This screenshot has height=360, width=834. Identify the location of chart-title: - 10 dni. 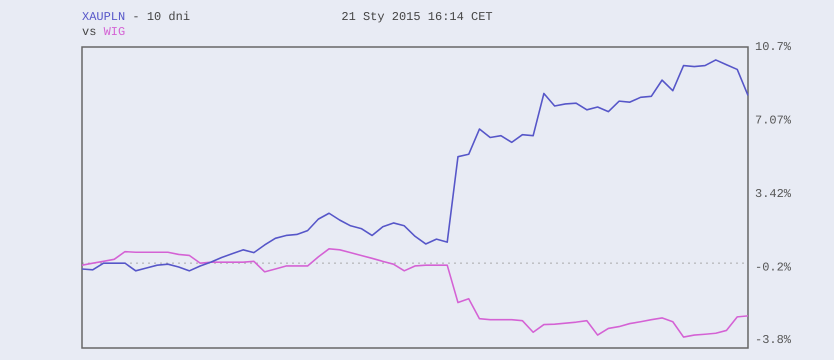
(160, 17).